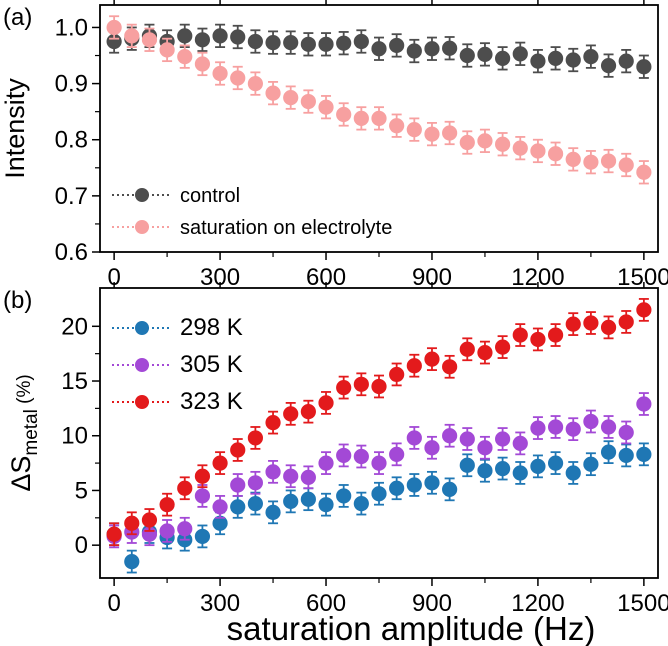 This screenshot has height=646, width=668. What do you see at coordinates (432, 603) in the screenshot?
I see `x-tick-label: 900` at bounding box center [432, 603].